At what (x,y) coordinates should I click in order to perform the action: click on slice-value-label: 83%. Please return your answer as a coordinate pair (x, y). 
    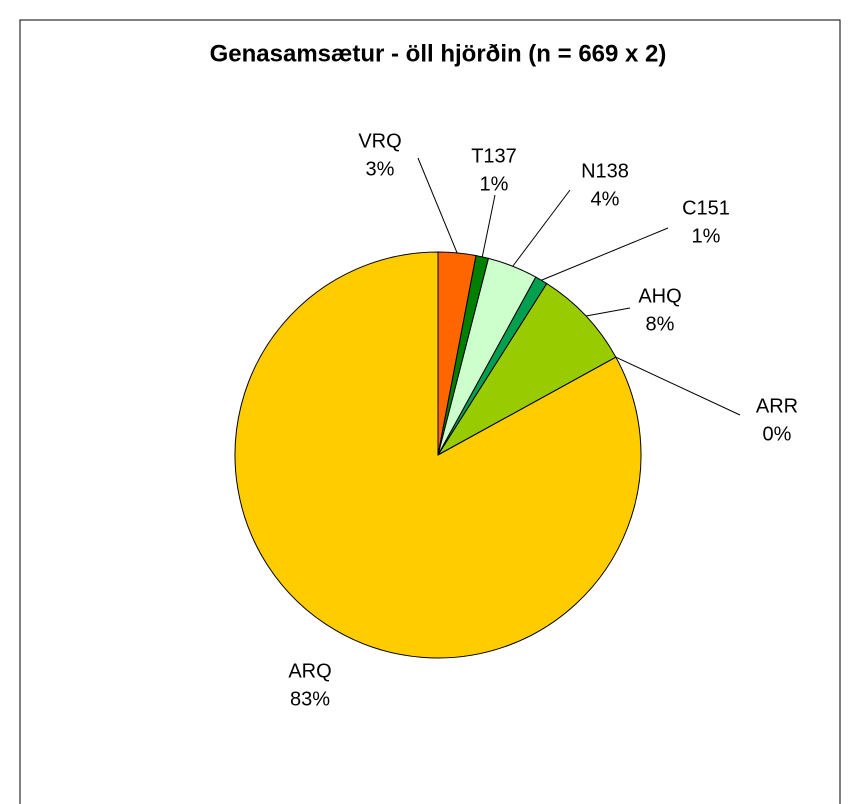
    Looking at the image, I should click on (310, 699).